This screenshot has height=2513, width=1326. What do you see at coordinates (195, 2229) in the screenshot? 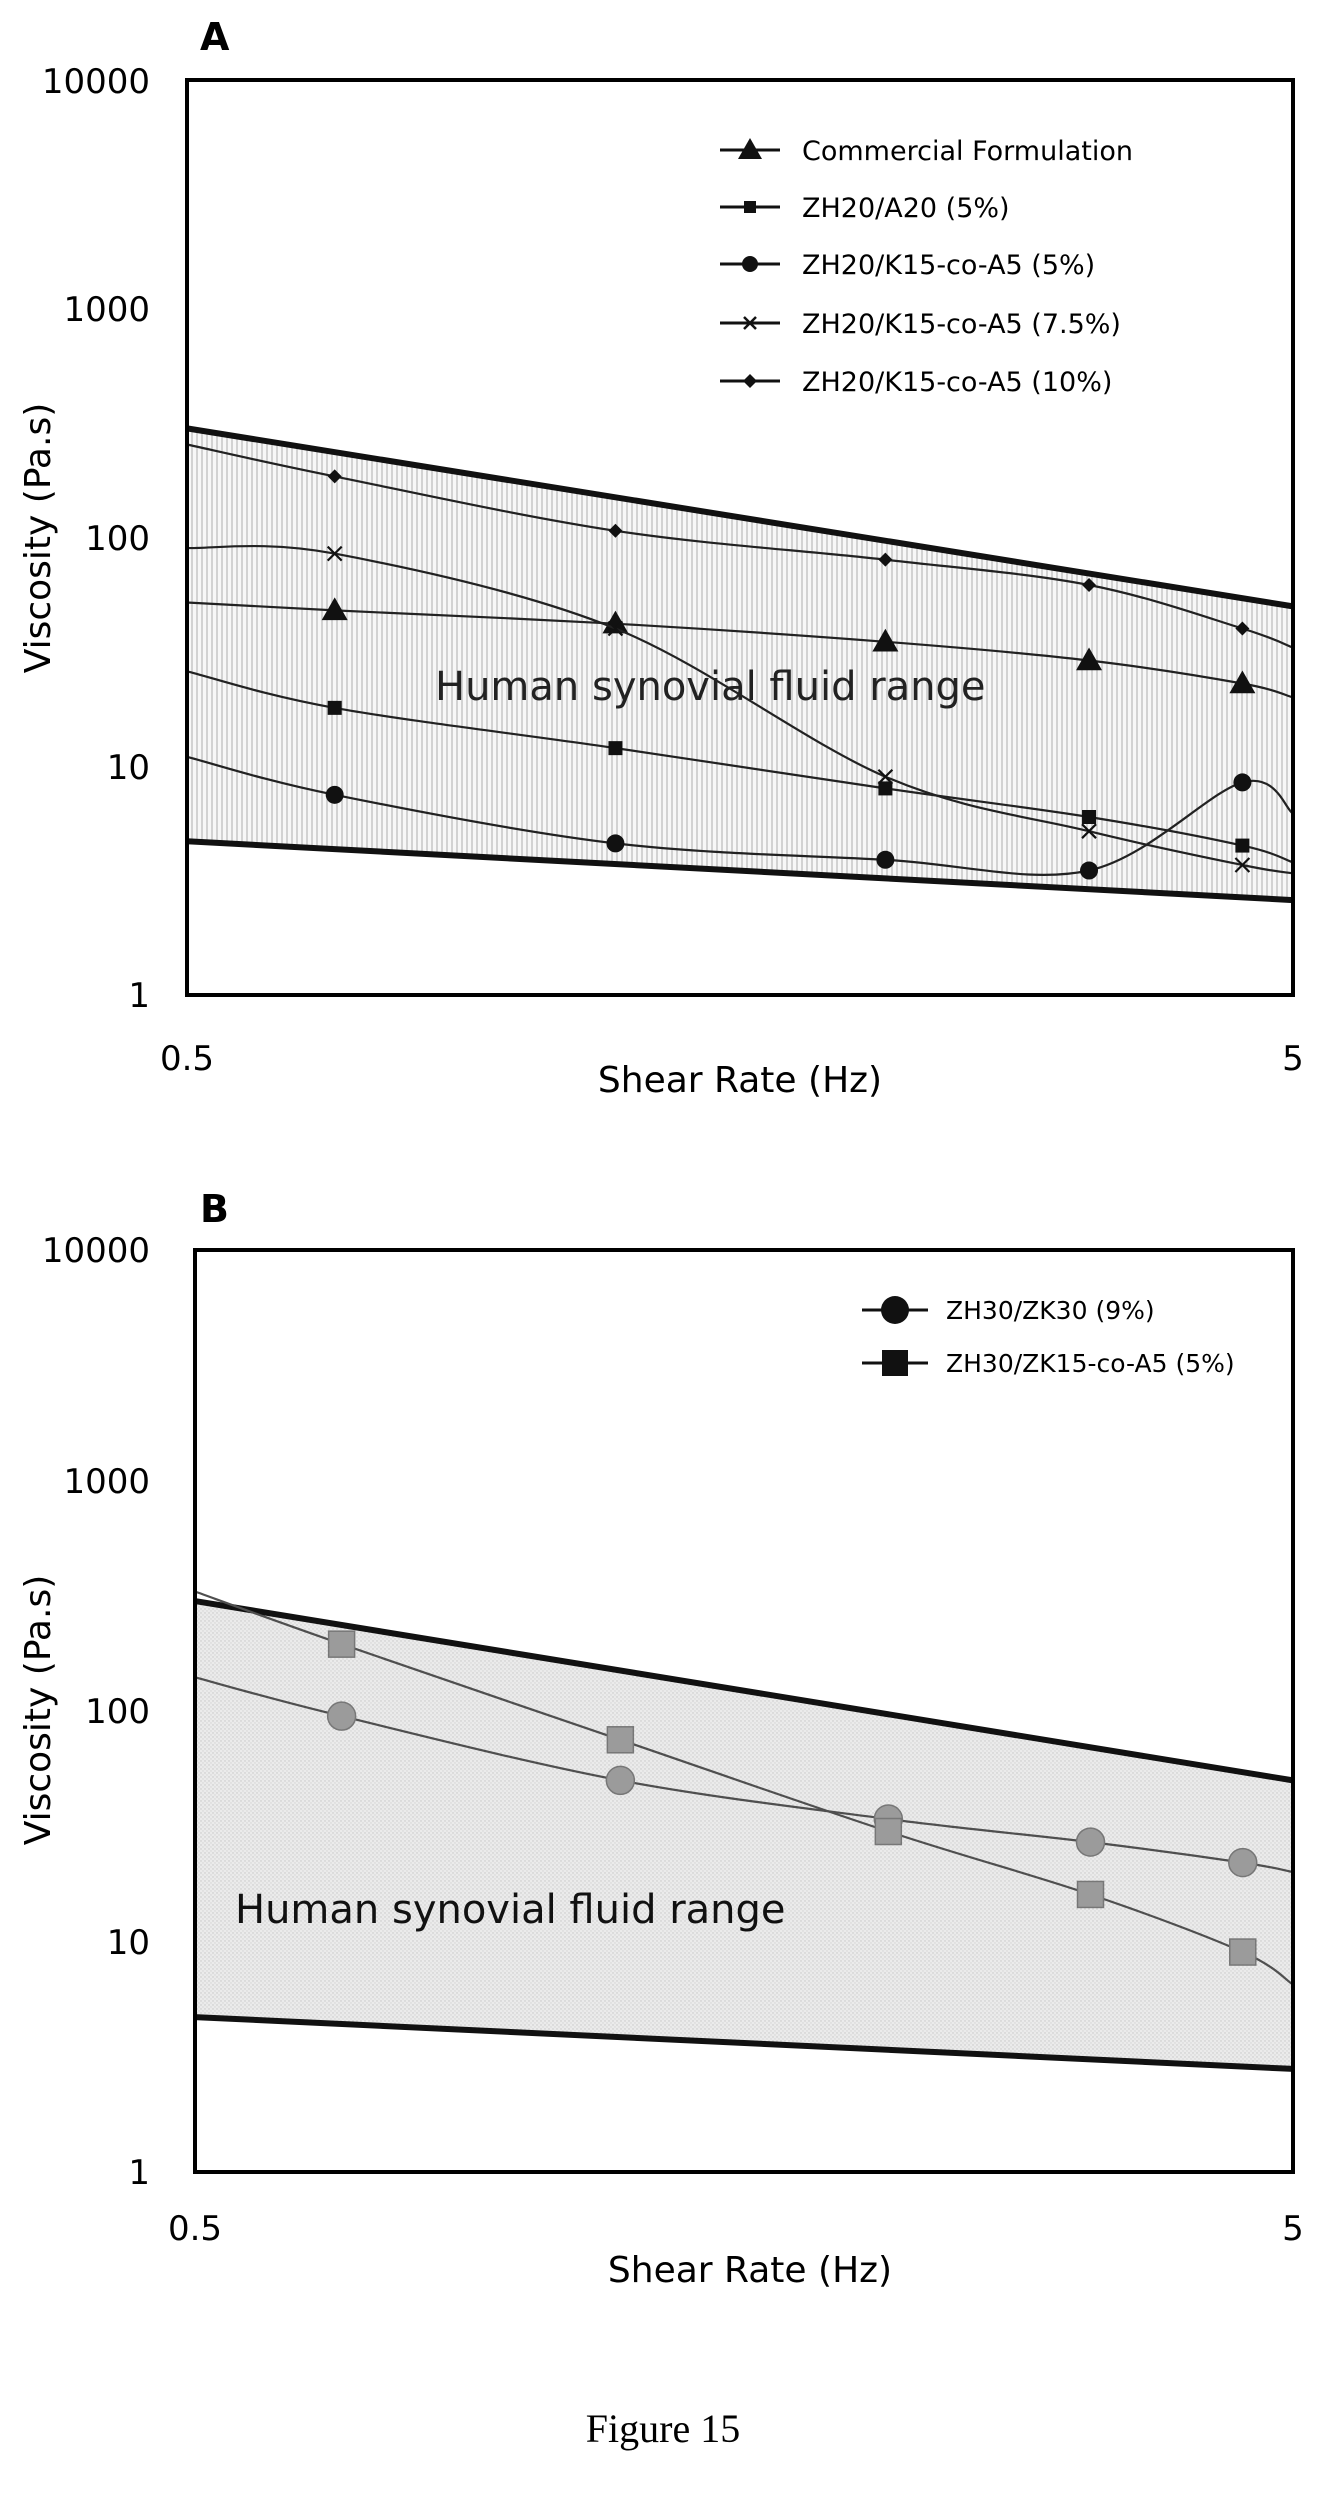
I see `panel-b-x-tick-0.5: 0.5` at bounding box center [195, 2229].